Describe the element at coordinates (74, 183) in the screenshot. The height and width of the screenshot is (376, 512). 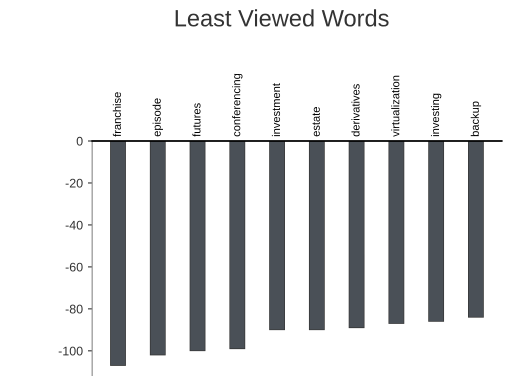
I see `y-tick-label: -20` at that location.